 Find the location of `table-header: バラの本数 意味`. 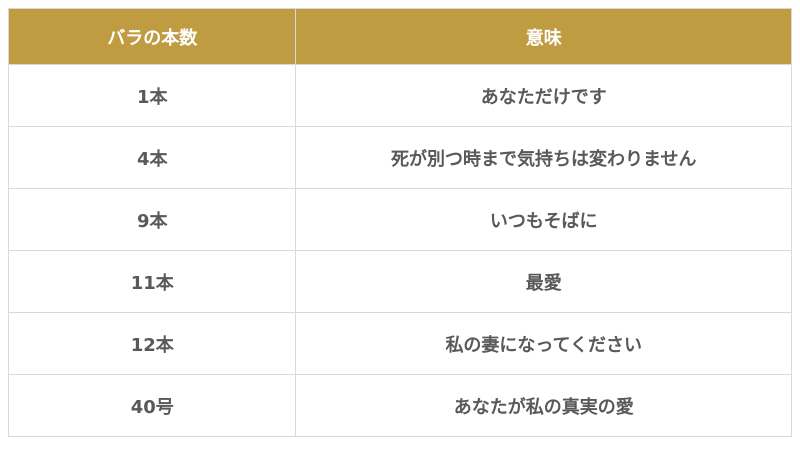

table-header: バラの本数 意味 is located at coordinates (399, 36).